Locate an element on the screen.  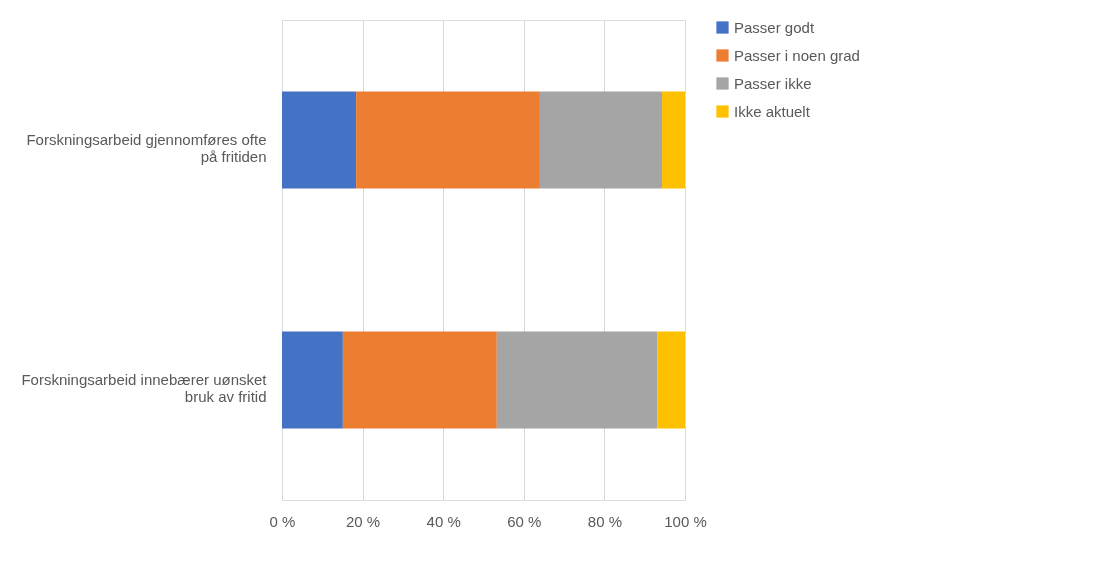
legend-label: Passer i noen grad is located at coordinates (797, 55).